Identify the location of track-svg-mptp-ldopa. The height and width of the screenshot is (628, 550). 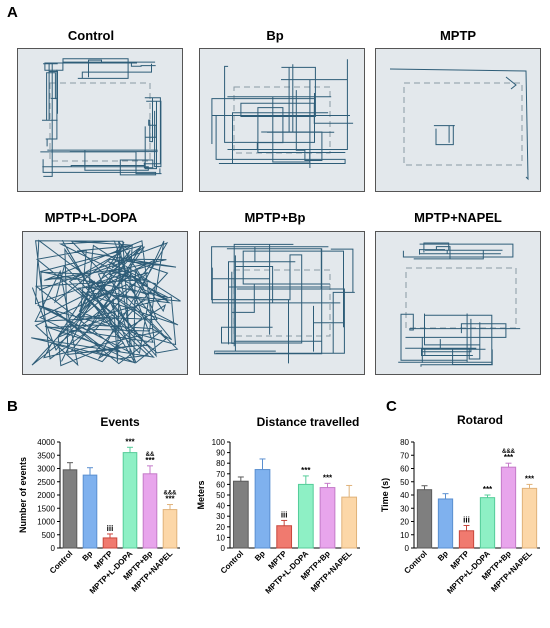
(106, 303).